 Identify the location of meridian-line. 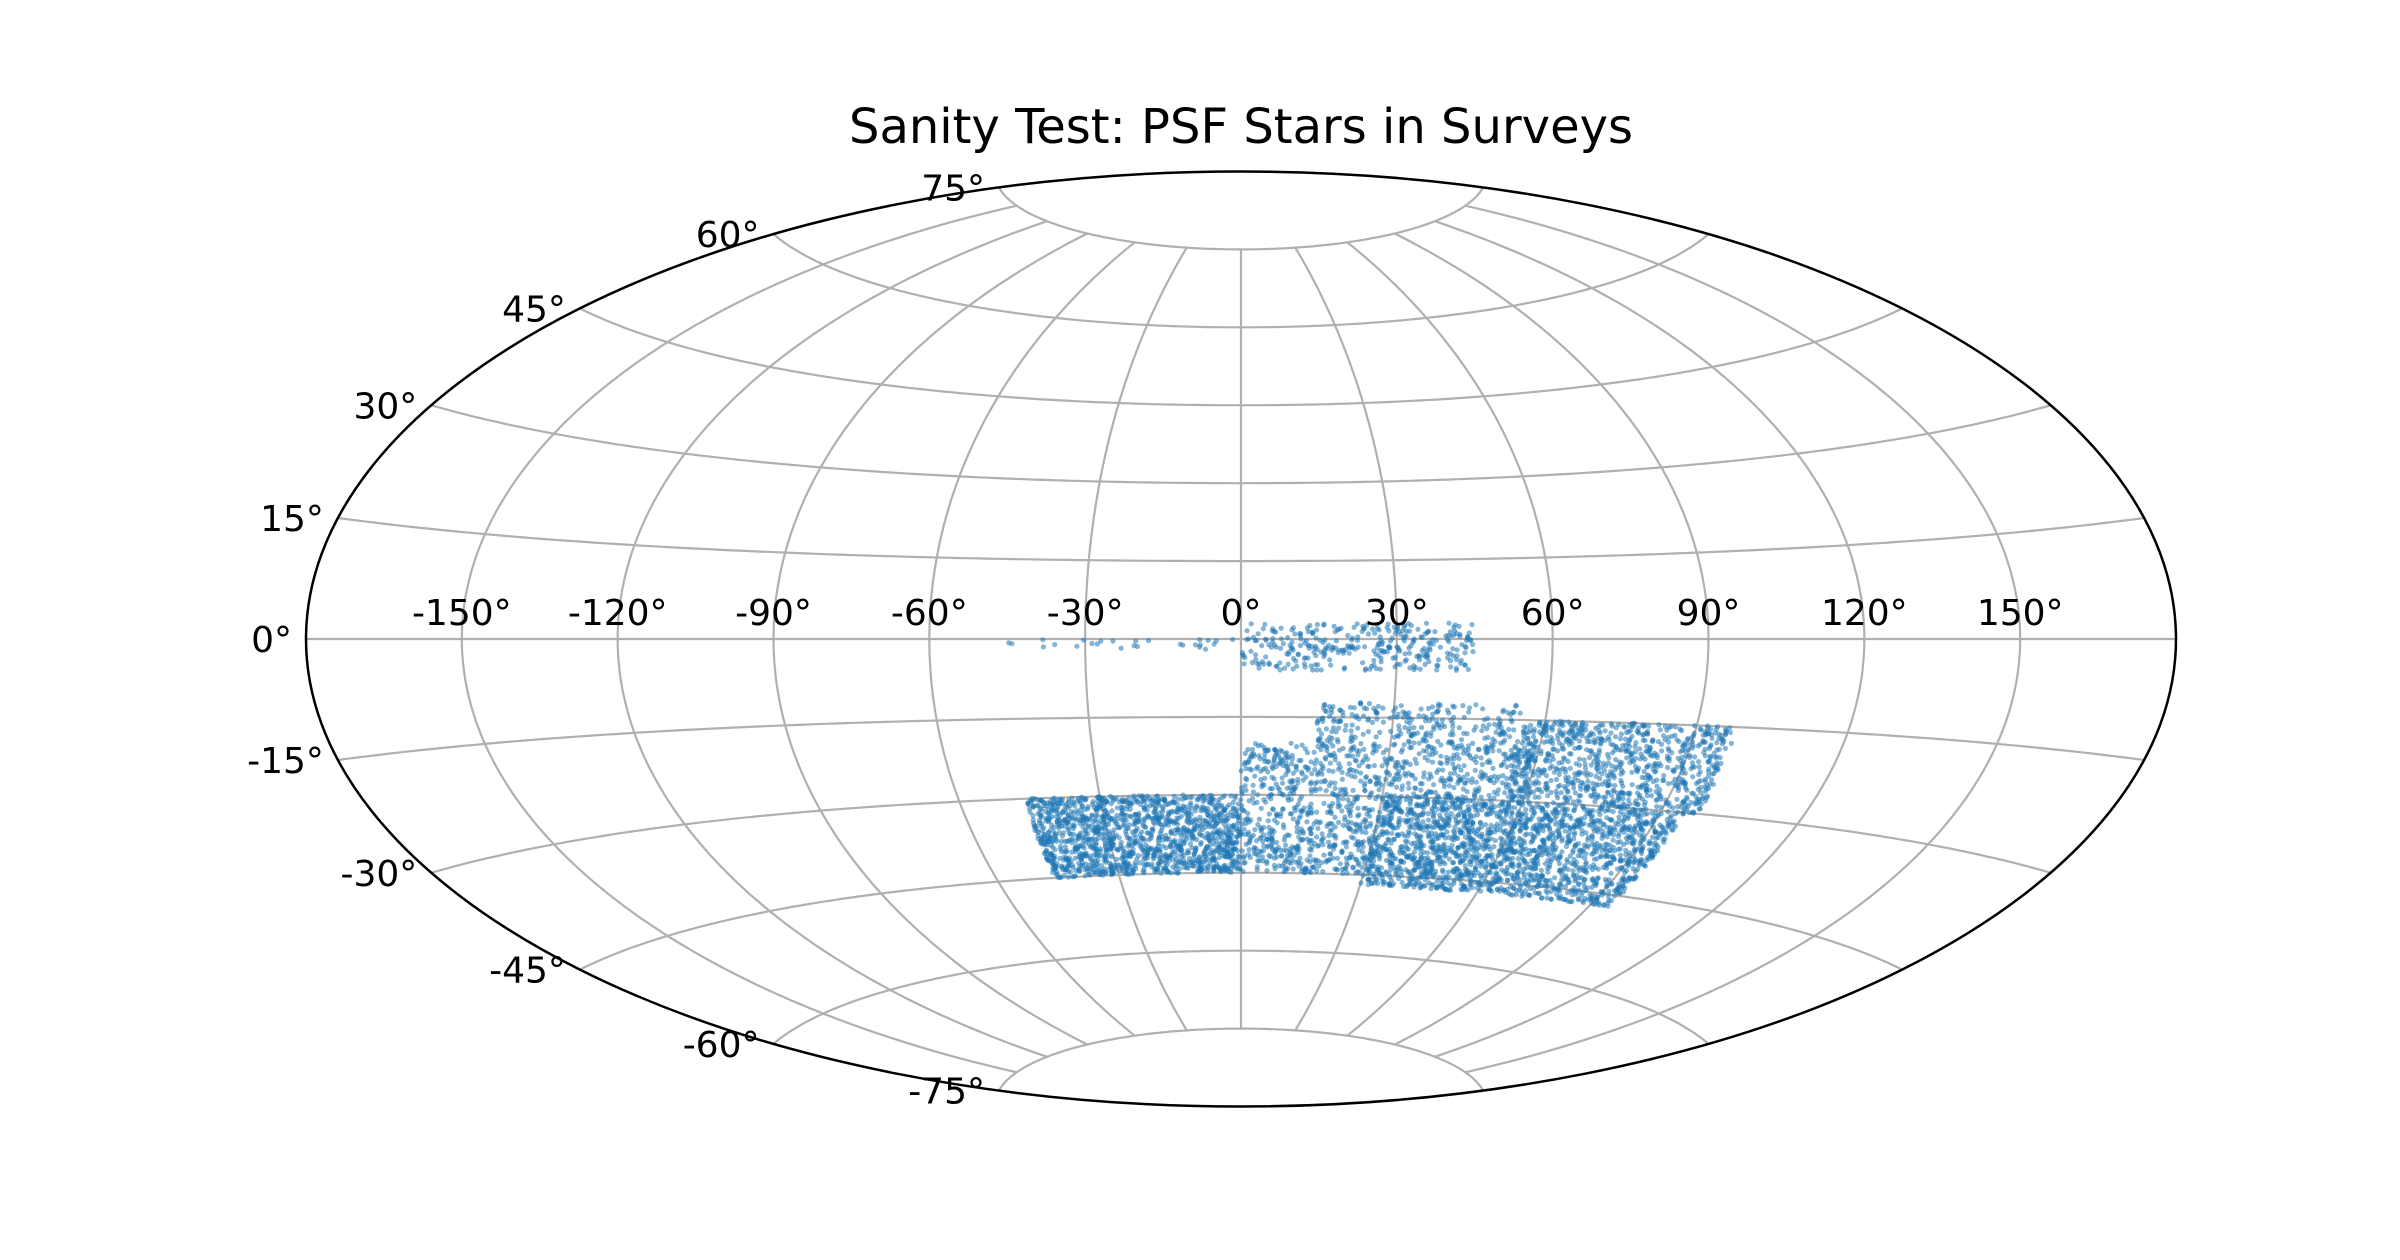
(930, 639).